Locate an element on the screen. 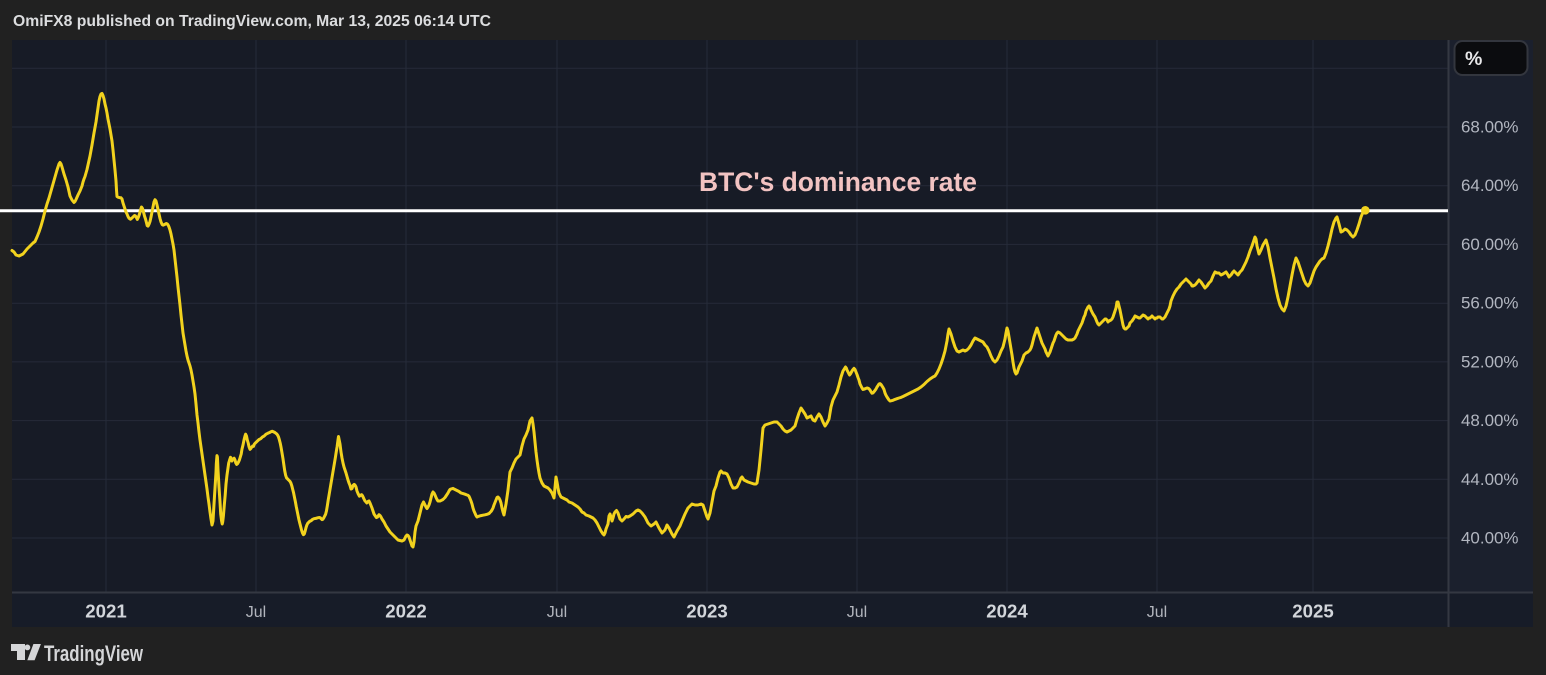  svg-text: 60.00% is located at coordinates (1490, 245).